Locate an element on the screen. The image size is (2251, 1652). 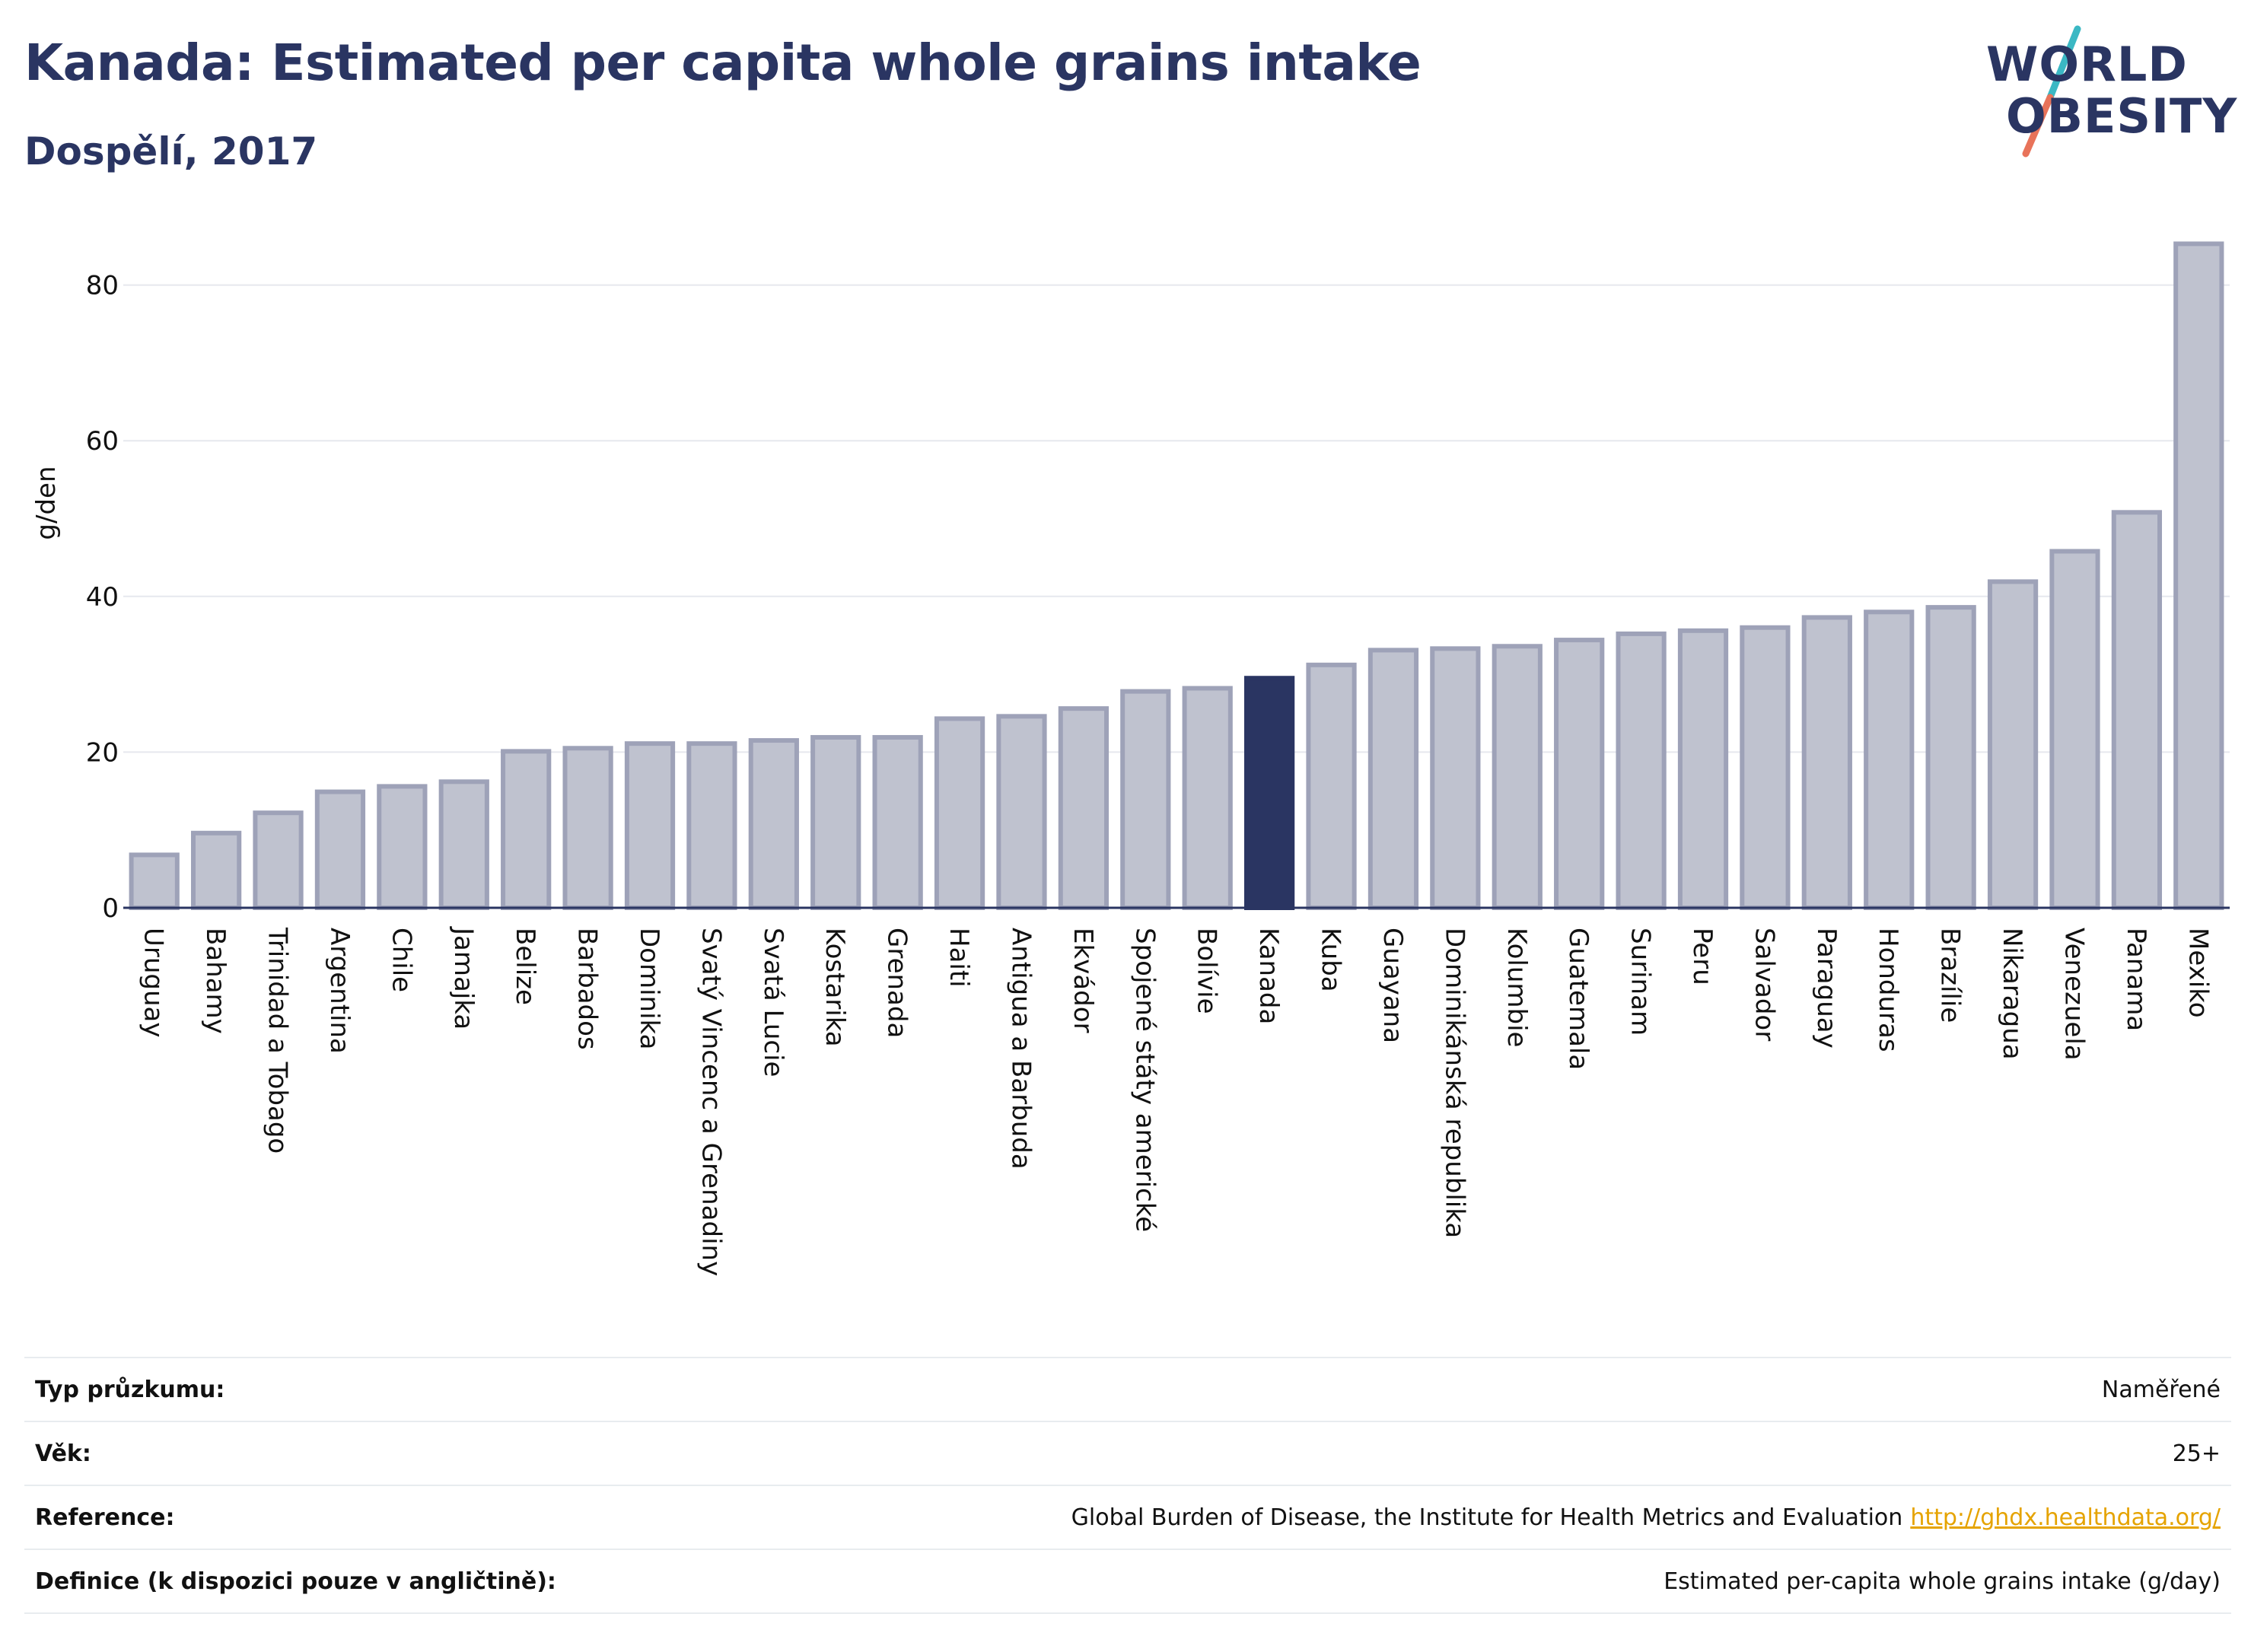
x-tick-label: Bolívie is located at coordinates (1207, 971).